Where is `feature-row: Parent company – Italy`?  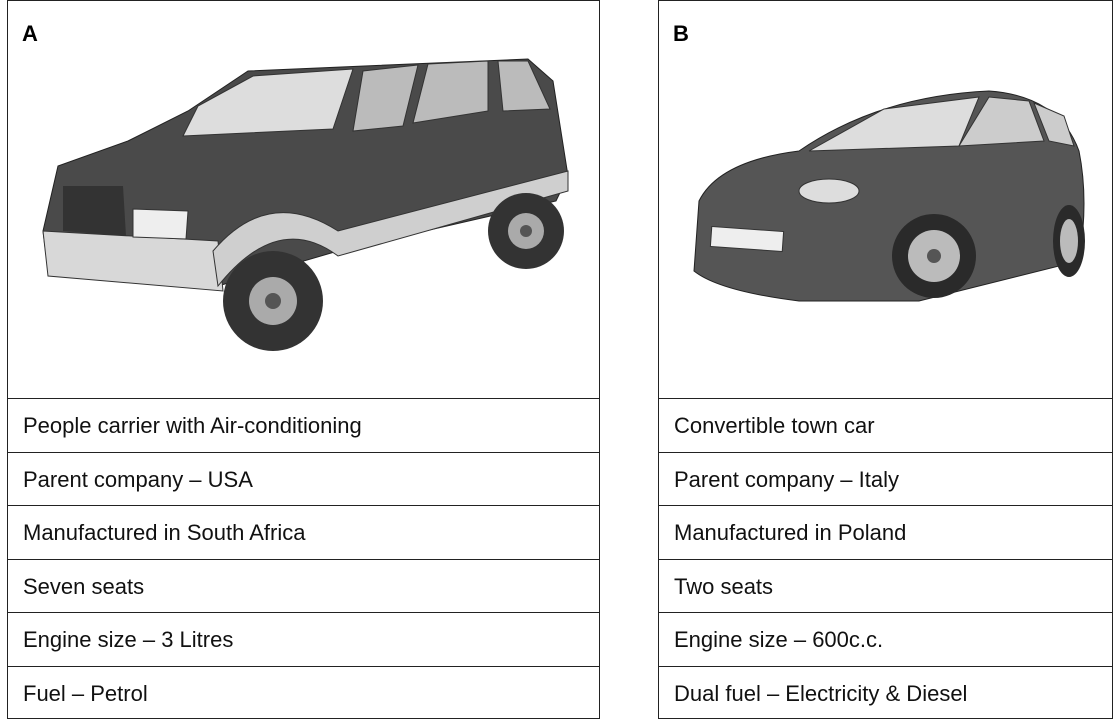 feature-row: Parent company – Italy is located at coordinates (885, 479).